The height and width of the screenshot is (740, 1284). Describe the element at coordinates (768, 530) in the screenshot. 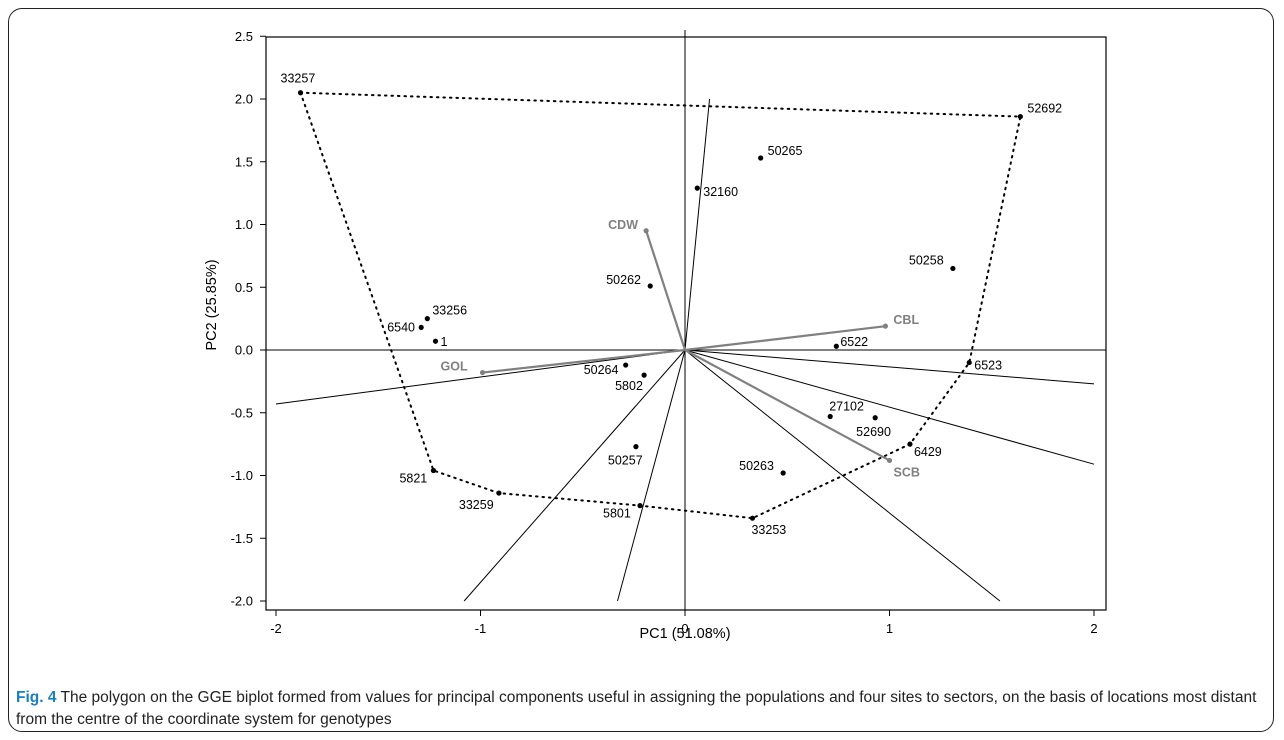

I see `genotype-label-33253: 33253` at that location.